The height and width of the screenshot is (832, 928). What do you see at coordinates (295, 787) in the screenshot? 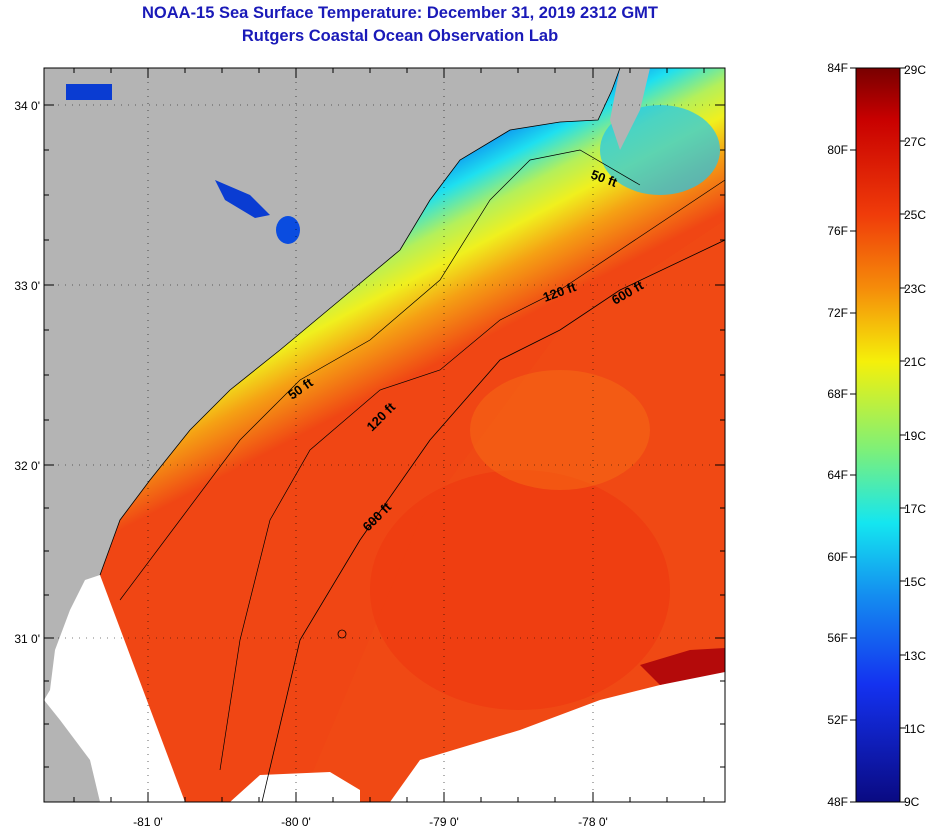
I see `cloud-mask-southwest` at bounding box center [295, 787].